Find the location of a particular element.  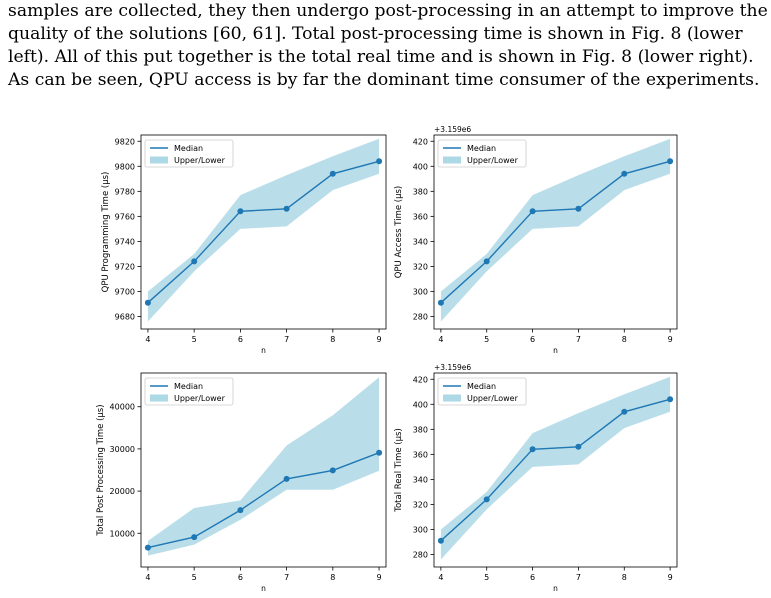

y-tick-label: 9680 is located at coordinates (125, 316).